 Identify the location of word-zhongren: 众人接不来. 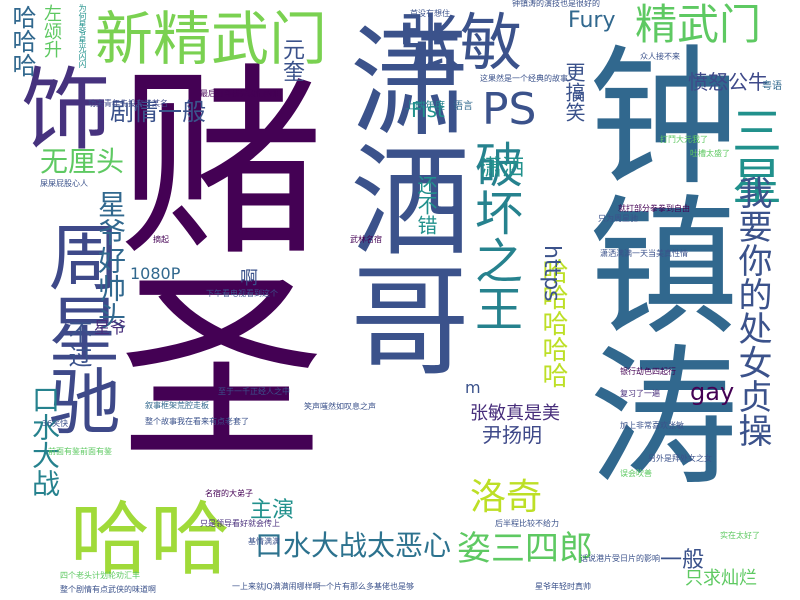
(660, 56).